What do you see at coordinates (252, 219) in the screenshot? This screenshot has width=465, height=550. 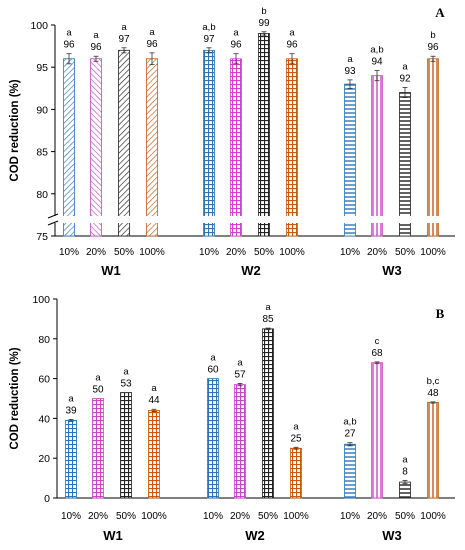 I see `axis-break` at bounding box center [252, 219].